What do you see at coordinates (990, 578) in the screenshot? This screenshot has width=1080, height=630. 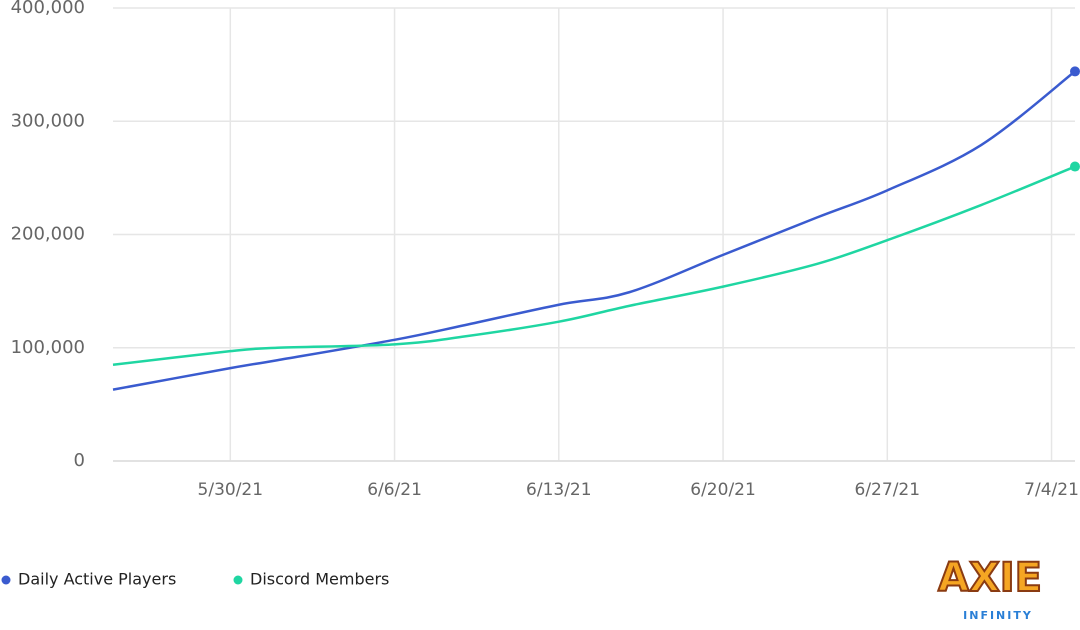 I see `logo-name: AXIE` at bounding box center [990, 578].